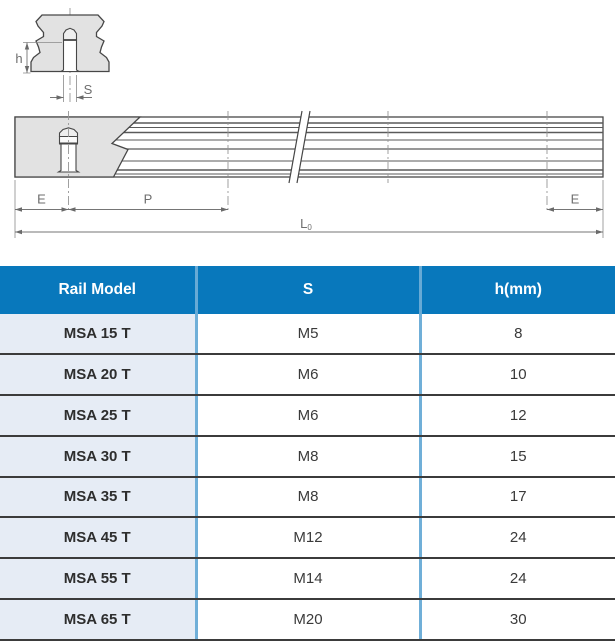  I want to click on header-cell-s: S, so click(310, 290).